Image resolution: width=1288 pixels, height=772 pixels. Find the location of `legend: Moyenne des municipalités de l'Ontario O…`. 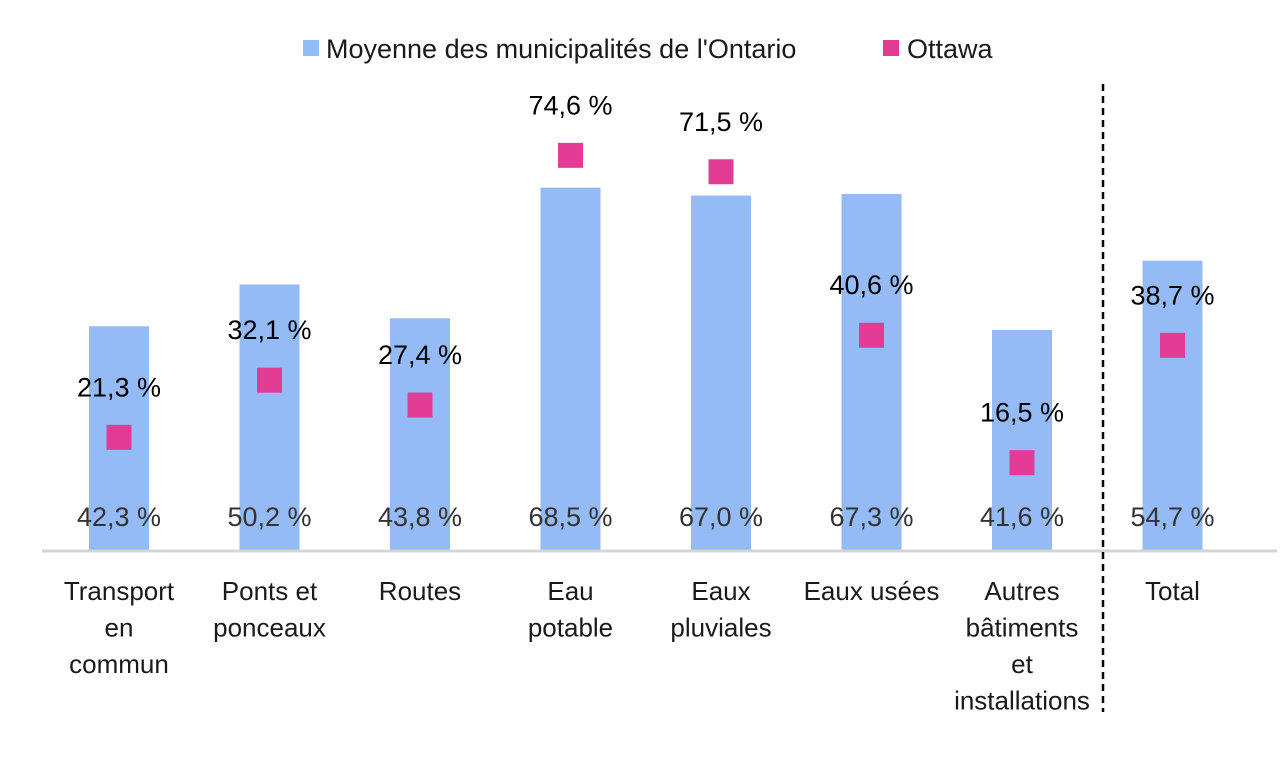

legend: Moyenne des municipalités de l'Ontario O… is located at coordinates (648, 49).